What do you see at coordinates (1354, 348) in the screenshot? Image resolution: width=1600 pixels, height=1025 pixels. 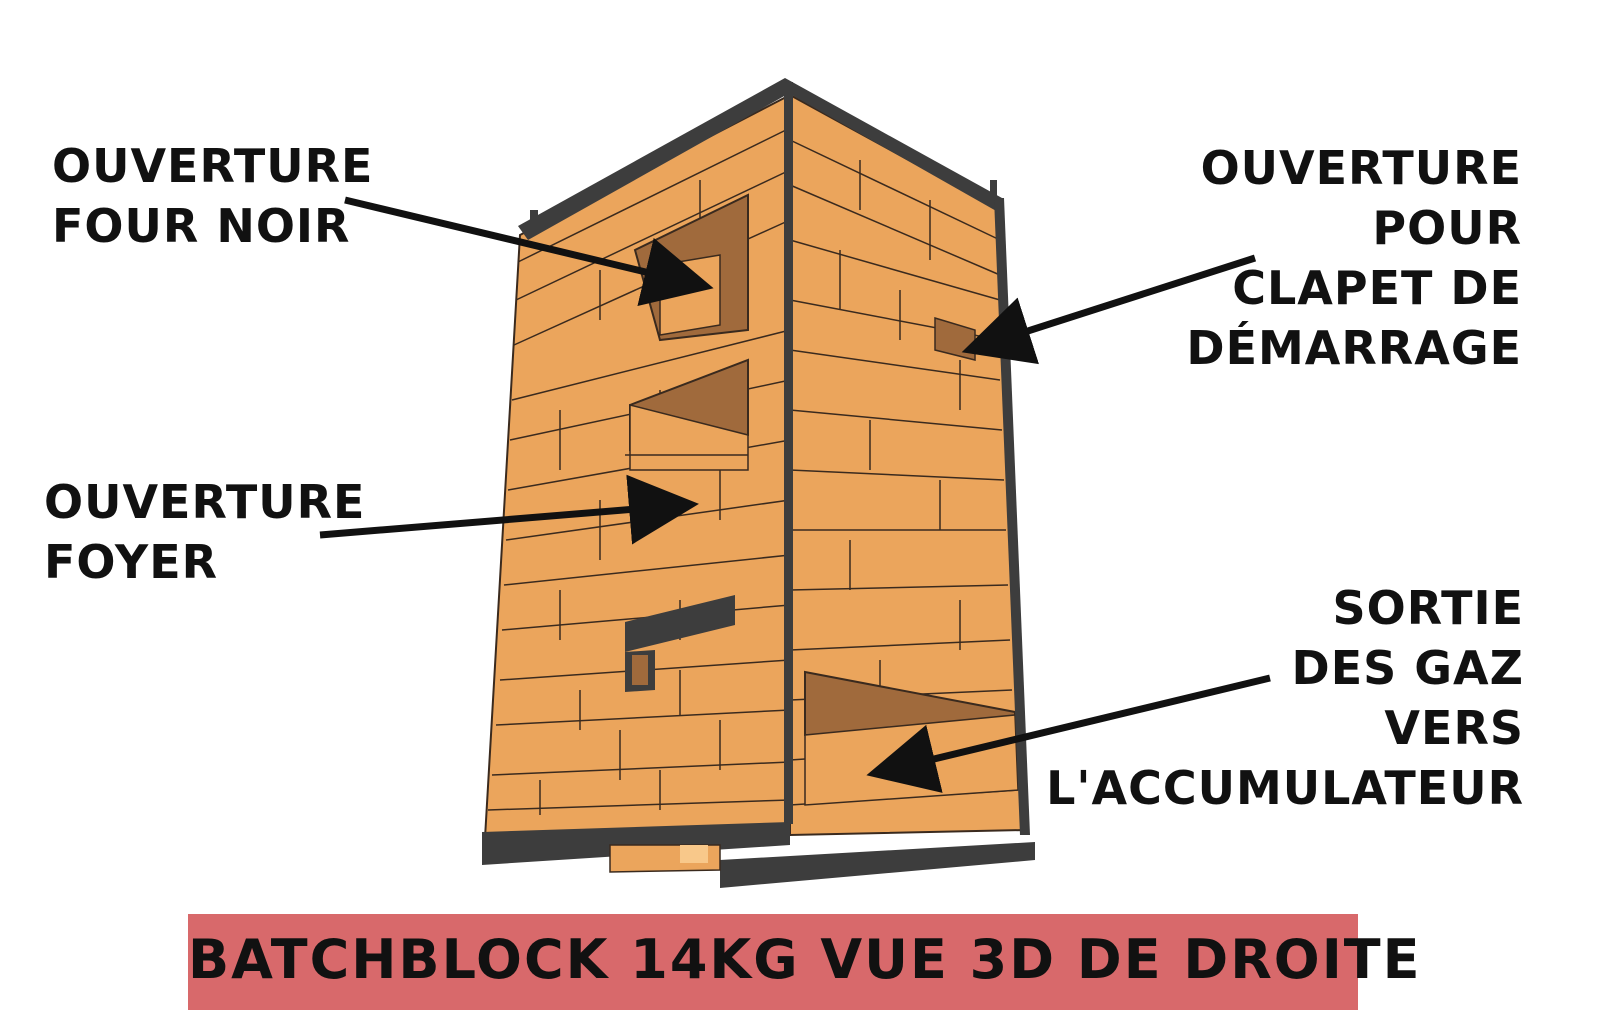 I see `label-line: DÉMARRAGE` at bounding box center [1354, 348].